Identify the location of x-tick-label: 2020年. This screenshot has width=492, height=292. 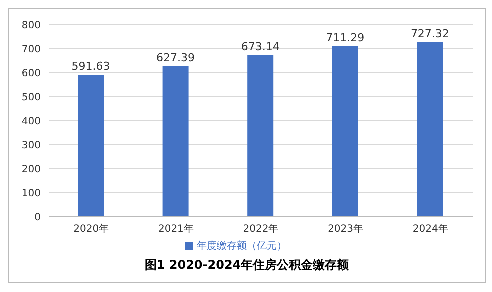
(92, 229).